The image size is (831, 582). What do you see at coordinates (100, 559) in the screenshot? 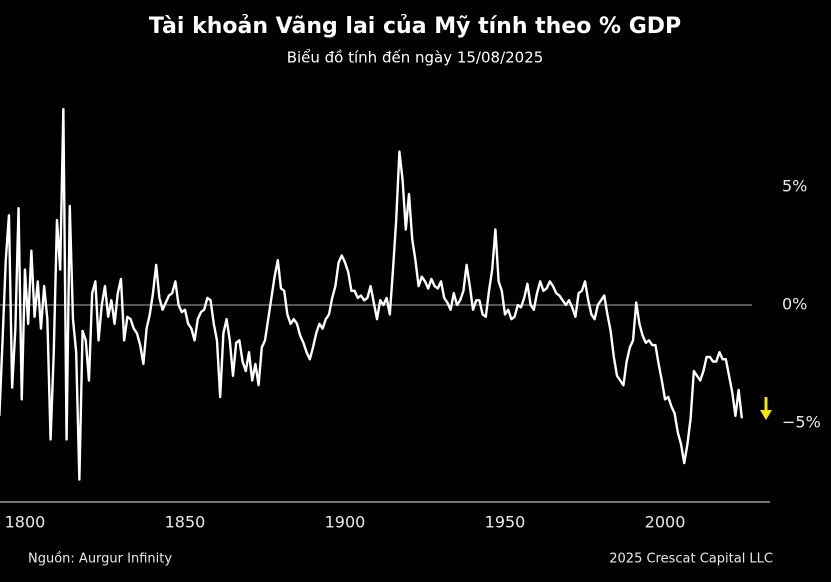
I see `source: Nguồn: Aurgur Infinity` at bounding box center [100, 559].